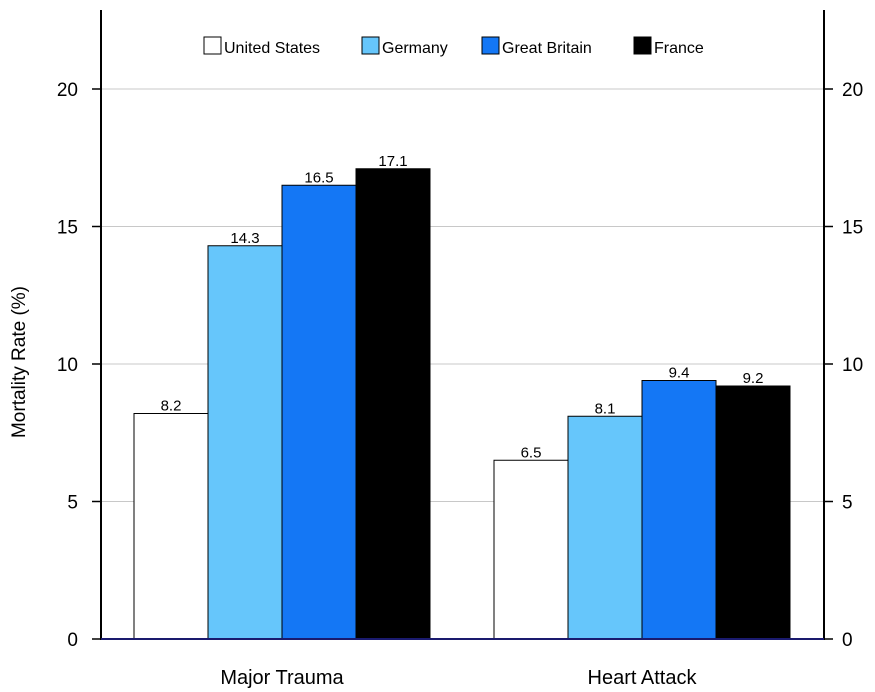 Image resolution: width=875 pixels, height=692 pixels. I want to click on category-label-major-trauma: Major Trauma, so click(282, 678).